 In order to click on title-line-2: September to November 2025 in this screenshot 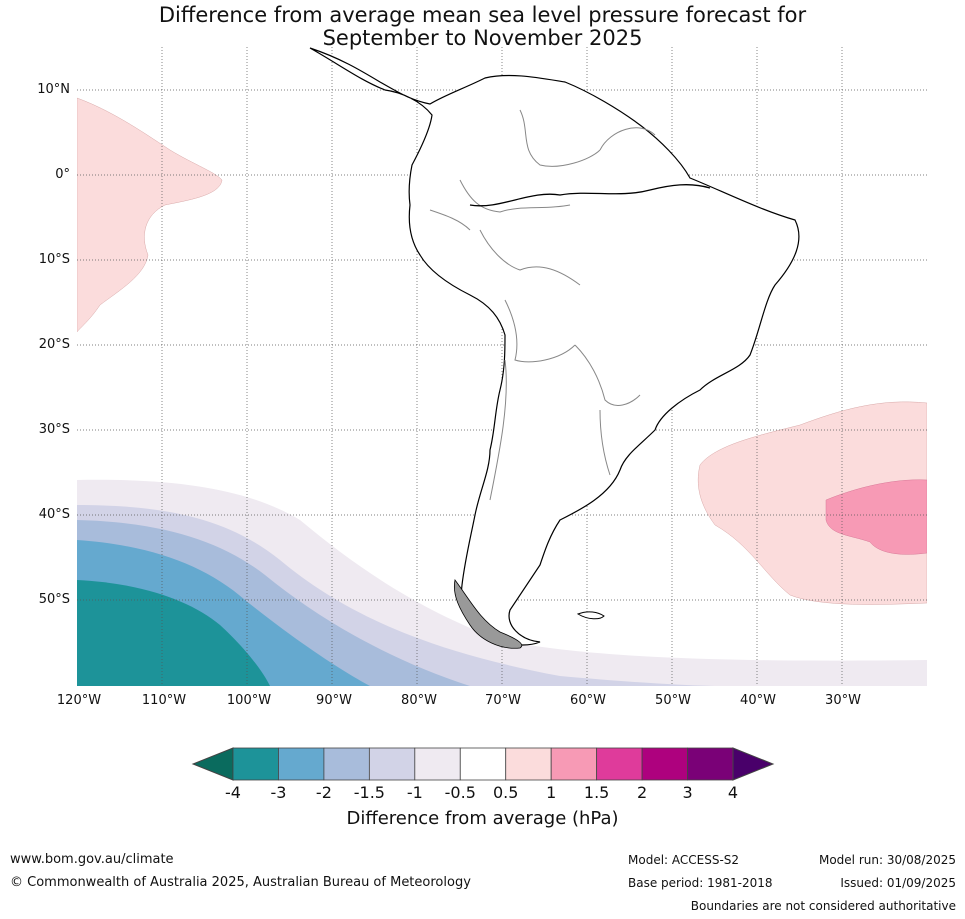, I will do `click(482, 38)`.